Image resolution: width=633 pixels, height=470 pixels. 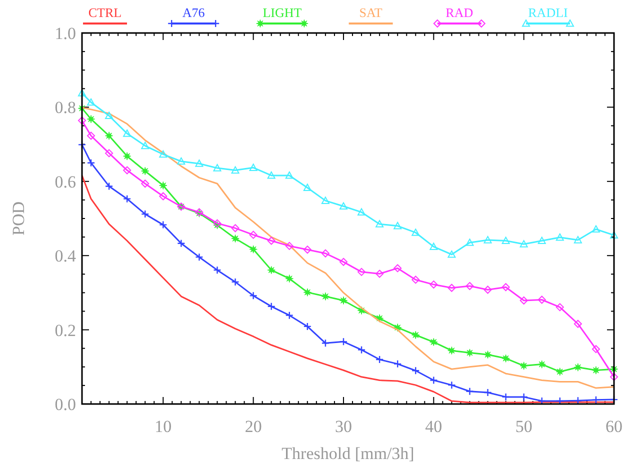 I want to click on y-tick-label: 0.4, so click(x=65, y=256).